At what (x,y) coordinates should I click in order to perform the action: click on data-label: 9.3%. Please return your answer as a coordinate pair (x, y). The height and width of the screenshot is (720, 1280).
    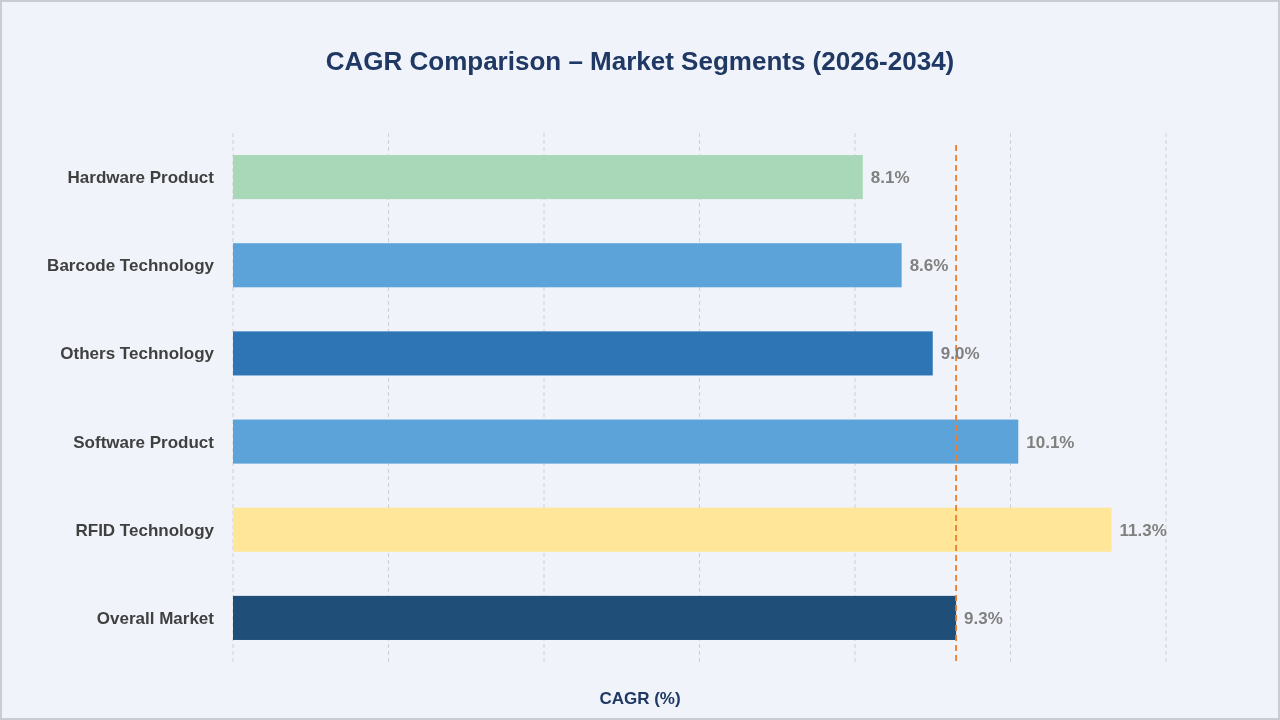
    Looking at the image, I should click on (983, 618).